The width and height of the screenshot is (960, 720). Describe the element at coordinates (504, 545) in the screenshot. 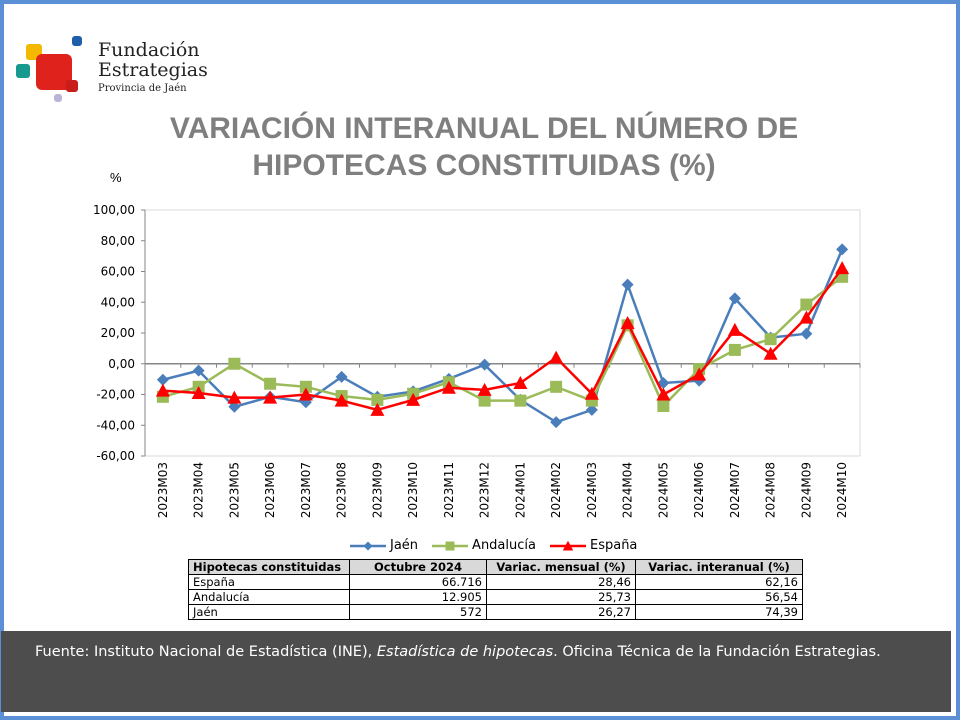

I see `legend-label: Andalucía` at that location.